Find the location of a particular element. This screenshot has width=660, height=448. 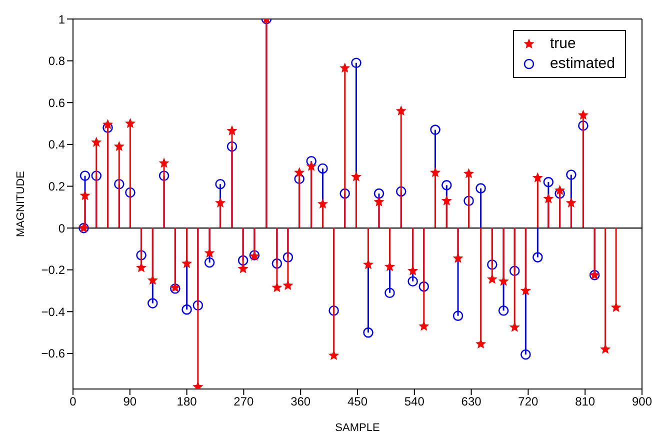

x-tick-label: 630 is located at coordinates (471, 401).